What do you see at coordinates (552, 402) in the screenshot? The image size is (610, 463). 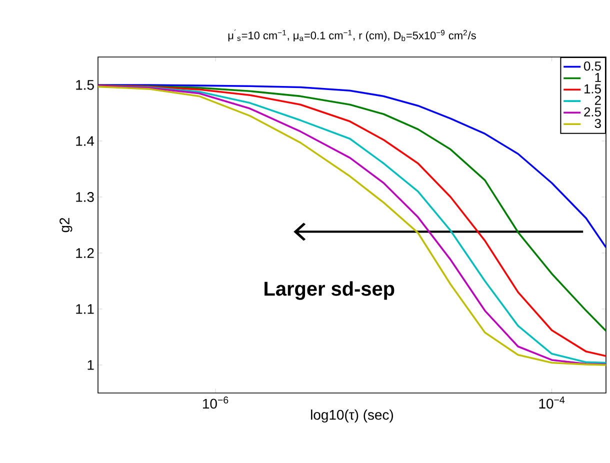 I see `x-tick-label: 10$^{−4}$` at bounding box center [552, 402].